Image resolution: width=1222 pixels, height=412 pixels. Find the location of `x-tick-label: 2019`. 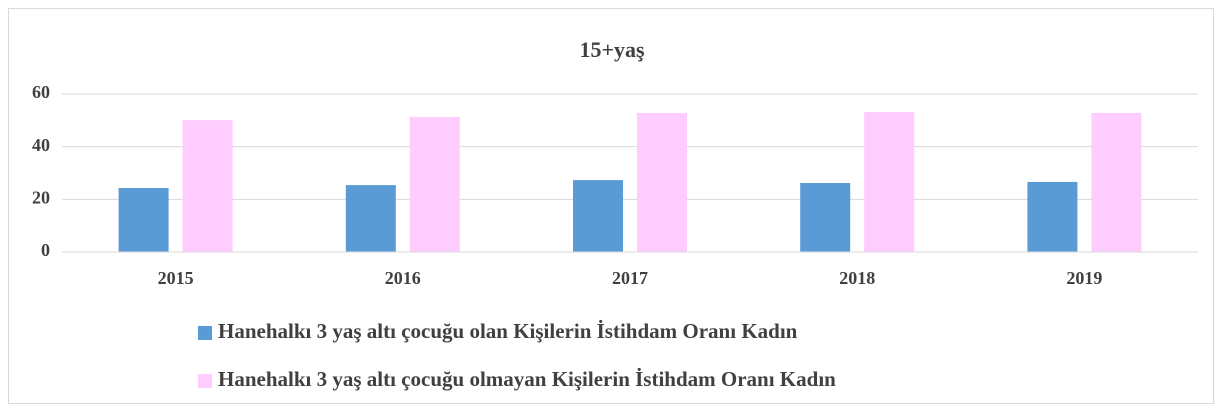

x-tick-label: 2019 is located at coordinates (1084, 278).